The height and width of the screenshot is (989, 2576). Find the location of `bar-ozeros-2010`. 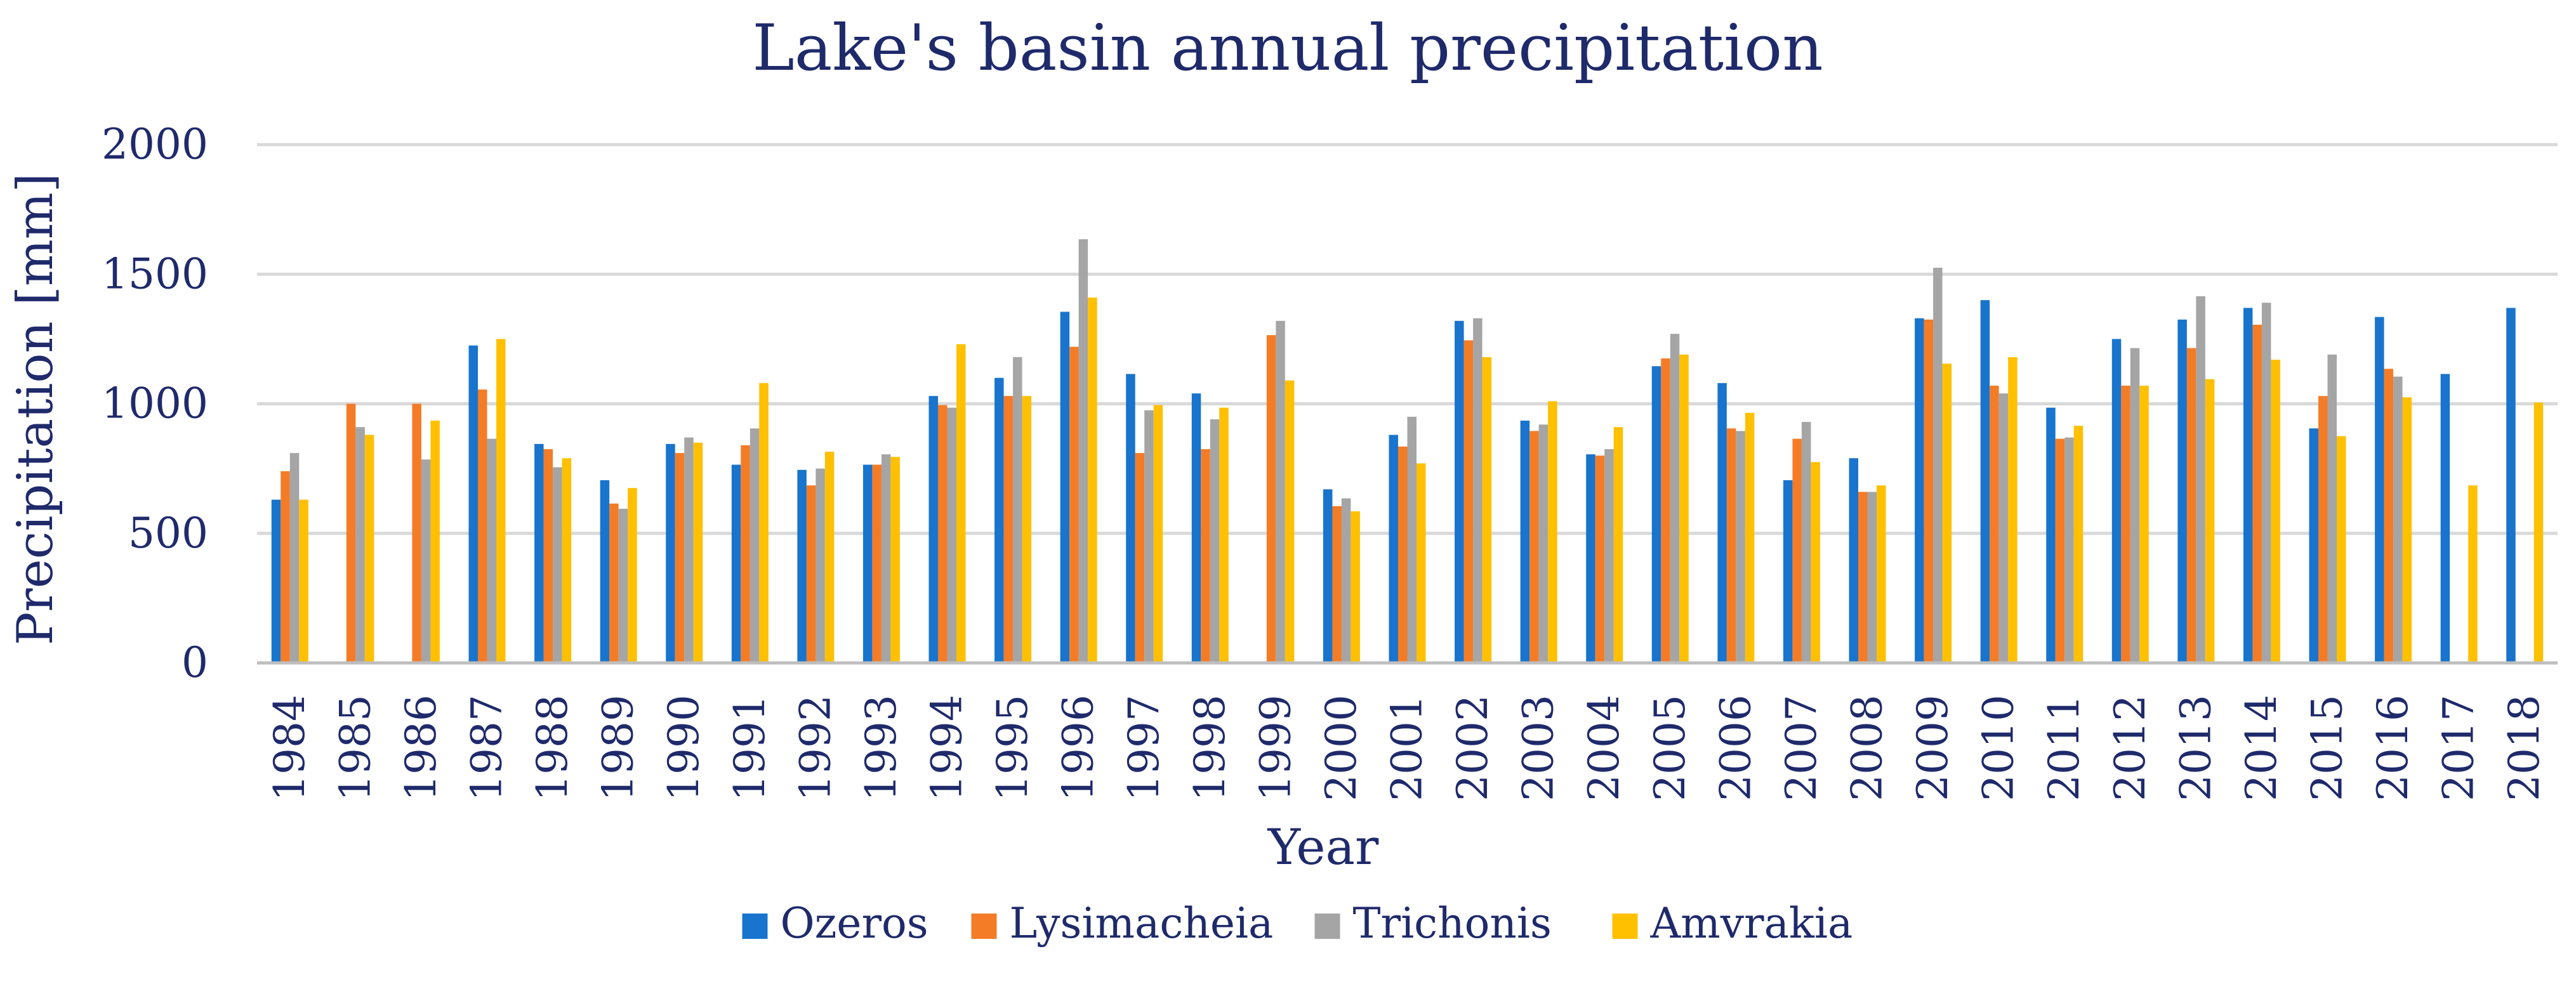

bar-ozeros-2010 is located at coordinates (1985, 482).